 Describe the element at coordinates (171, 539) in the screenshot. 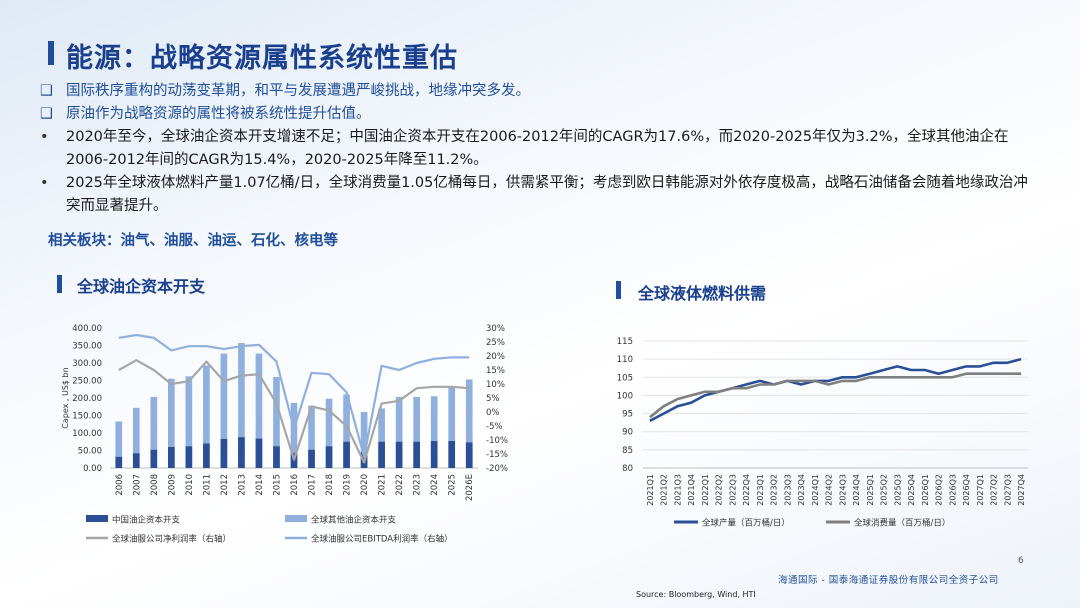

I see `legend-label: 全球油服公司净利润率（右轴）` at that location.